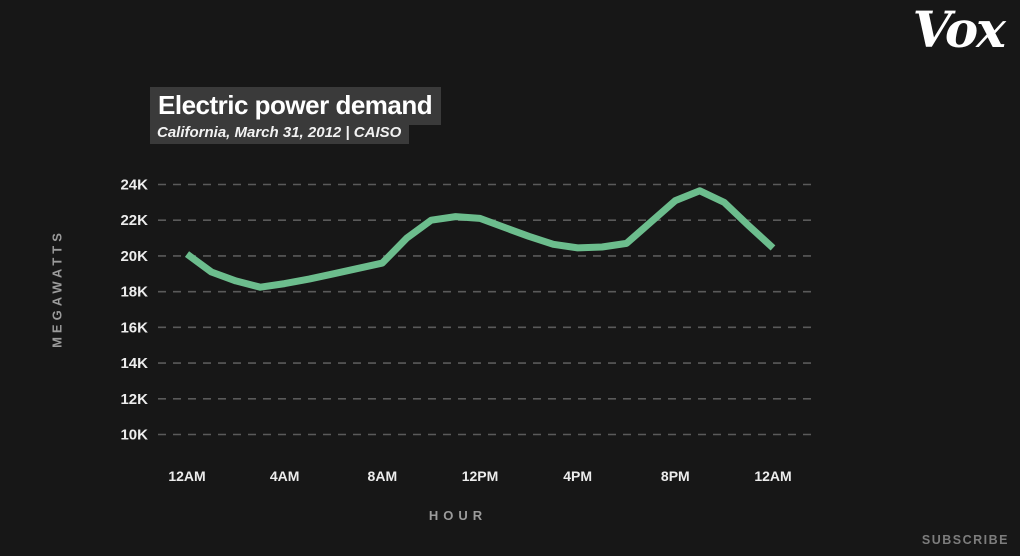 The height and width of the screenshot is (556, 1020). What do you see at coordinates (675, 476) in the screenshot?
I see `x-tick-label: 8PM` at bounding box center [675, 476].